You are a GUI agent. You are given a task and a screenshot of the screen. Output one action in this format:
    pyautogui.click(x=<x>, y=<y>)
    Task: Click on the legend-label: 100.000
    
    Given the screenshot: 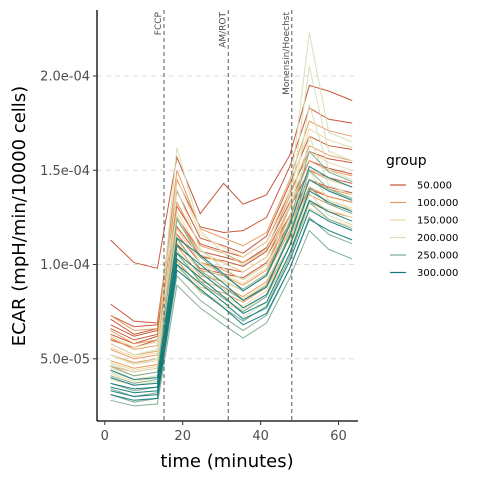 What is the action you would take?
    pyautogui.click(x=437, y=203)
    